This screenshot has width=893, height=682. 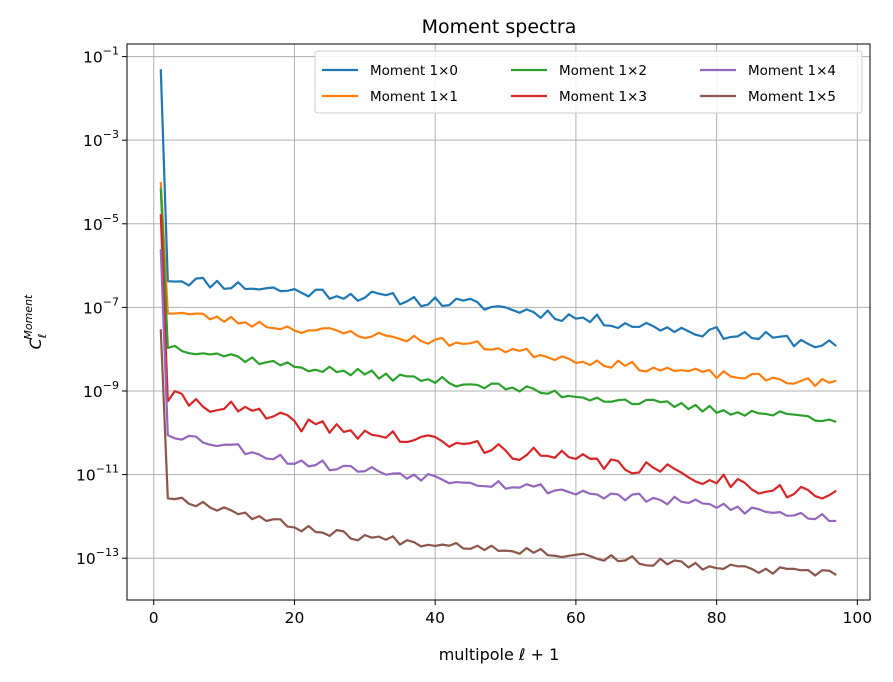 What do you see at coordinates (101, 223) in the screenshot?
I see `y-tick-label: 10⁻⁵` at bounding box center [101, 223].